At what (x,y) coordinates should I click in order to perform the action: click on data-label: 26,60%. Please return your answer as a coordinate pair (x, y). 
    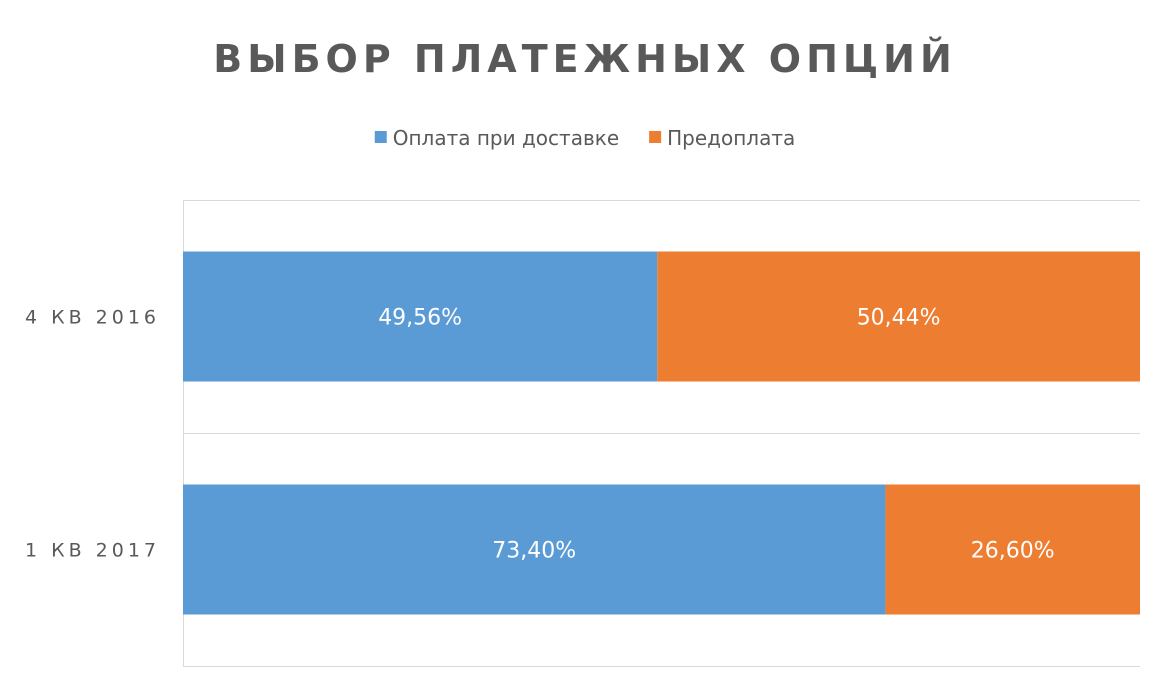
    Looking at the image, I should click on (1013, 551).